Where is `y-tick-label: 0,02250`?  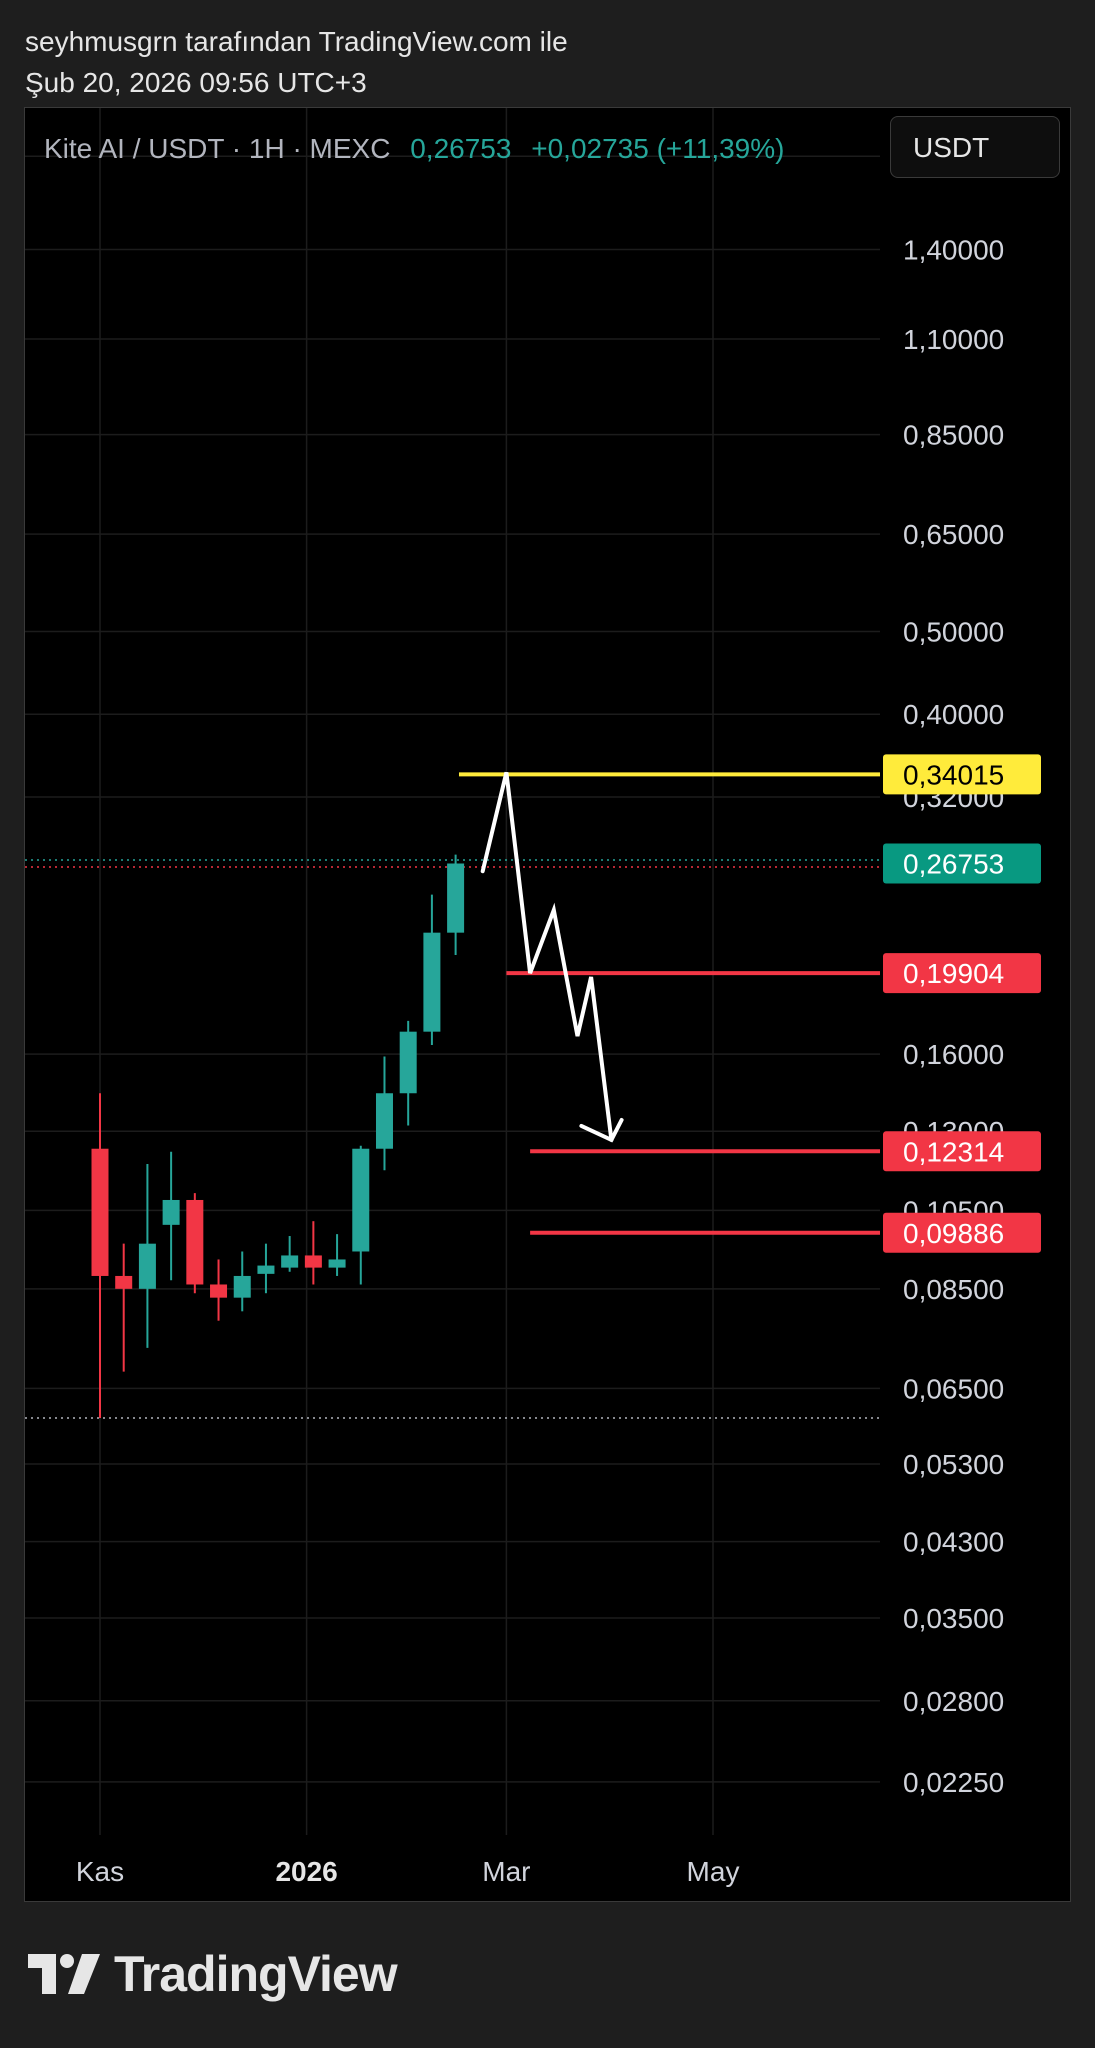 y-tick-label: 0,02250 is located at coordinates (953, 1782).